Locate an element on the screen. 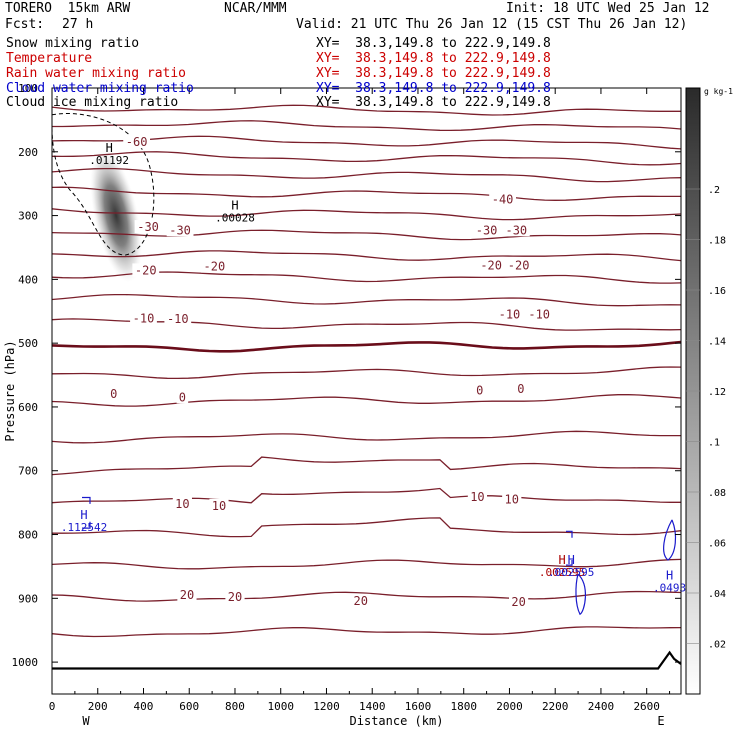 This screenshot has width=740, height=744. legend-rain-label: Rain water mixing ratio is located at coordinates (96, 73).